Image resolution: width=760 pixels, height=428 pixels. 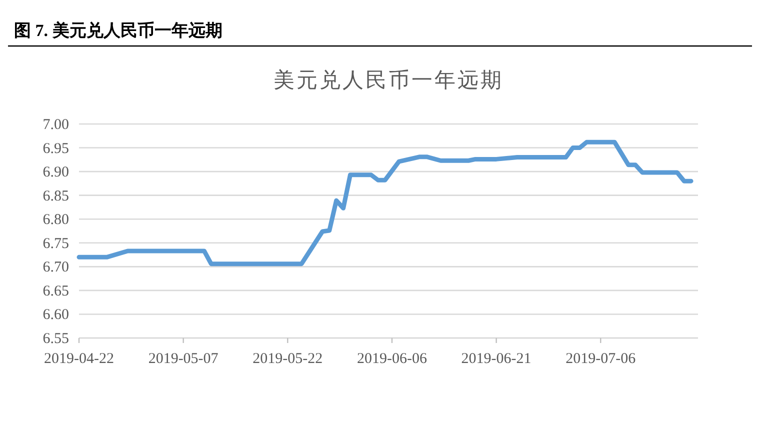 I want to click on y-tick-label: 6.95, so click(x=55, y=148).